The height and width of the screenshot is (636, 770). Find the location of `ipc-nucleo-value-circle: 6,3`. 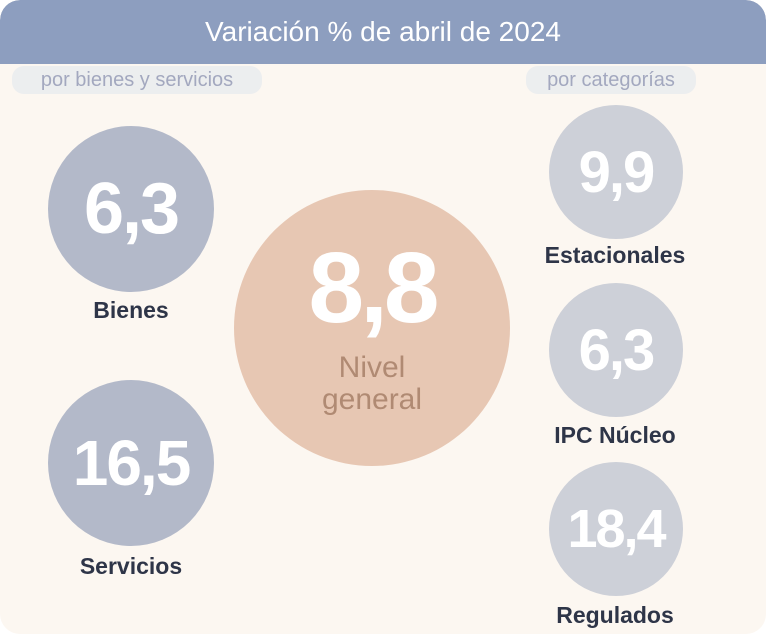

ipc-nucleo-value-circle: 6,3 is located at coordinates (616, 350).